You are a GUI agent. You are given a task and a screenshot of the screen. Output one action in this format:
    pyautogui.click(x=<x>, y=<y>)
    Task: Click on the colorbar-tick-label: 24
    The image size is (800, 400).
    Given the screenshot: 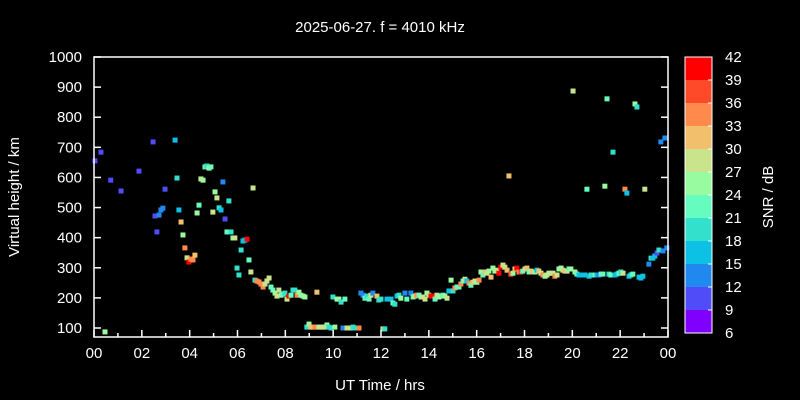 What is the action you would take?
    pyautogui.click(x=733, y=195)
    